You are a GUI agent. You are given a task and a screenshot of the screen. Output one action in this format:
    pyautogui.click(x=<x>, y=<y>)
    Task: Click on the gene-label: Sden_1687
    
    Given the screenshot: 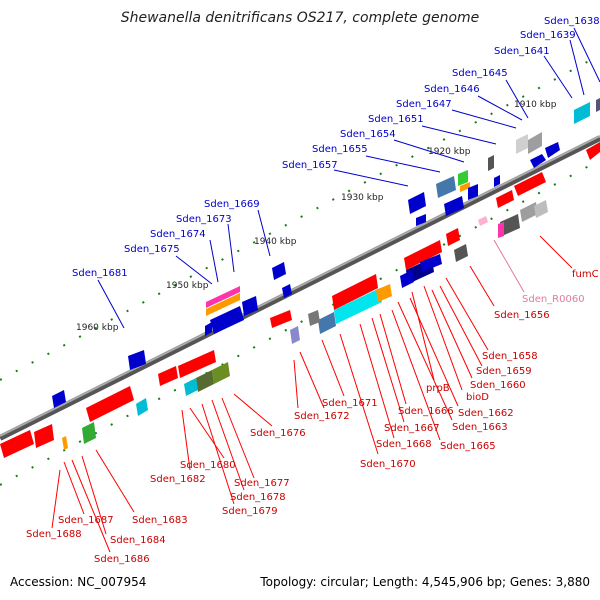 What is the action you would take?
    pyautogui.click(x=86, y=520)
    